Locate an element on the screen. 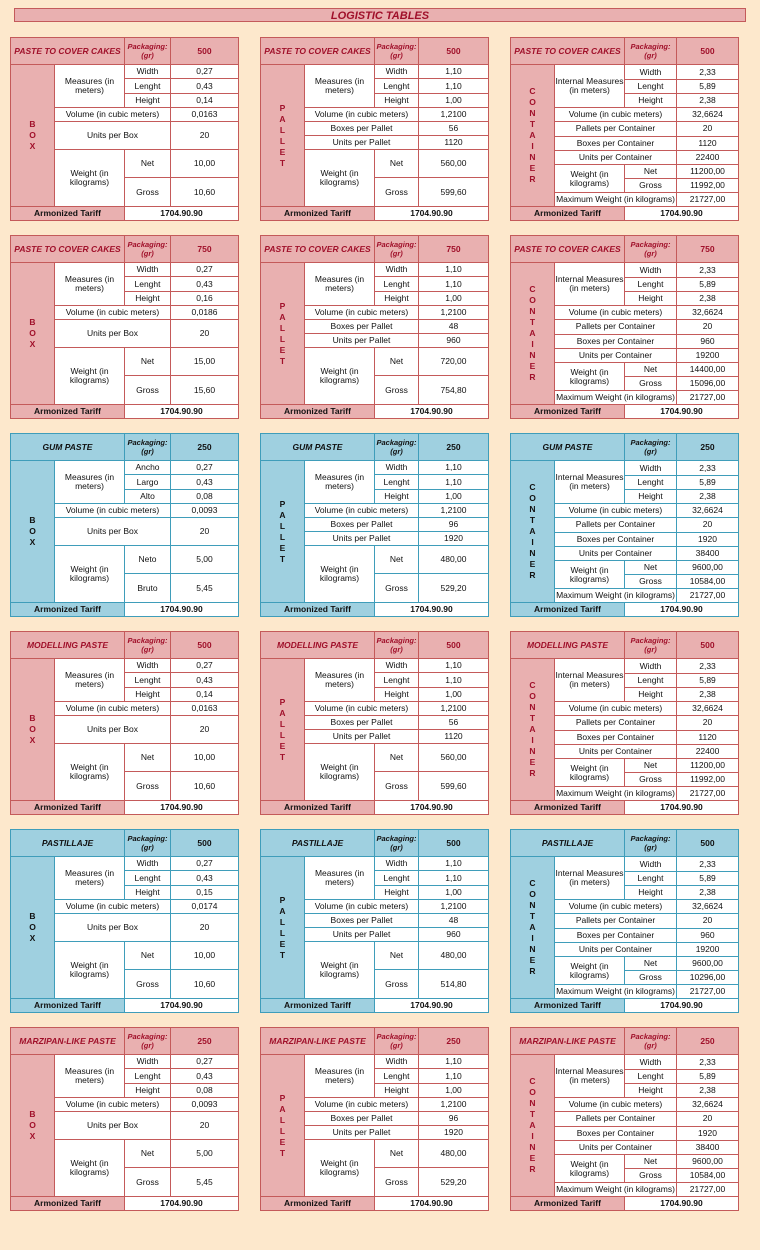 The width and height of the screenshot is (760, 1250). units-per-pallet-value: 960 is located at coordinates (453, 340).